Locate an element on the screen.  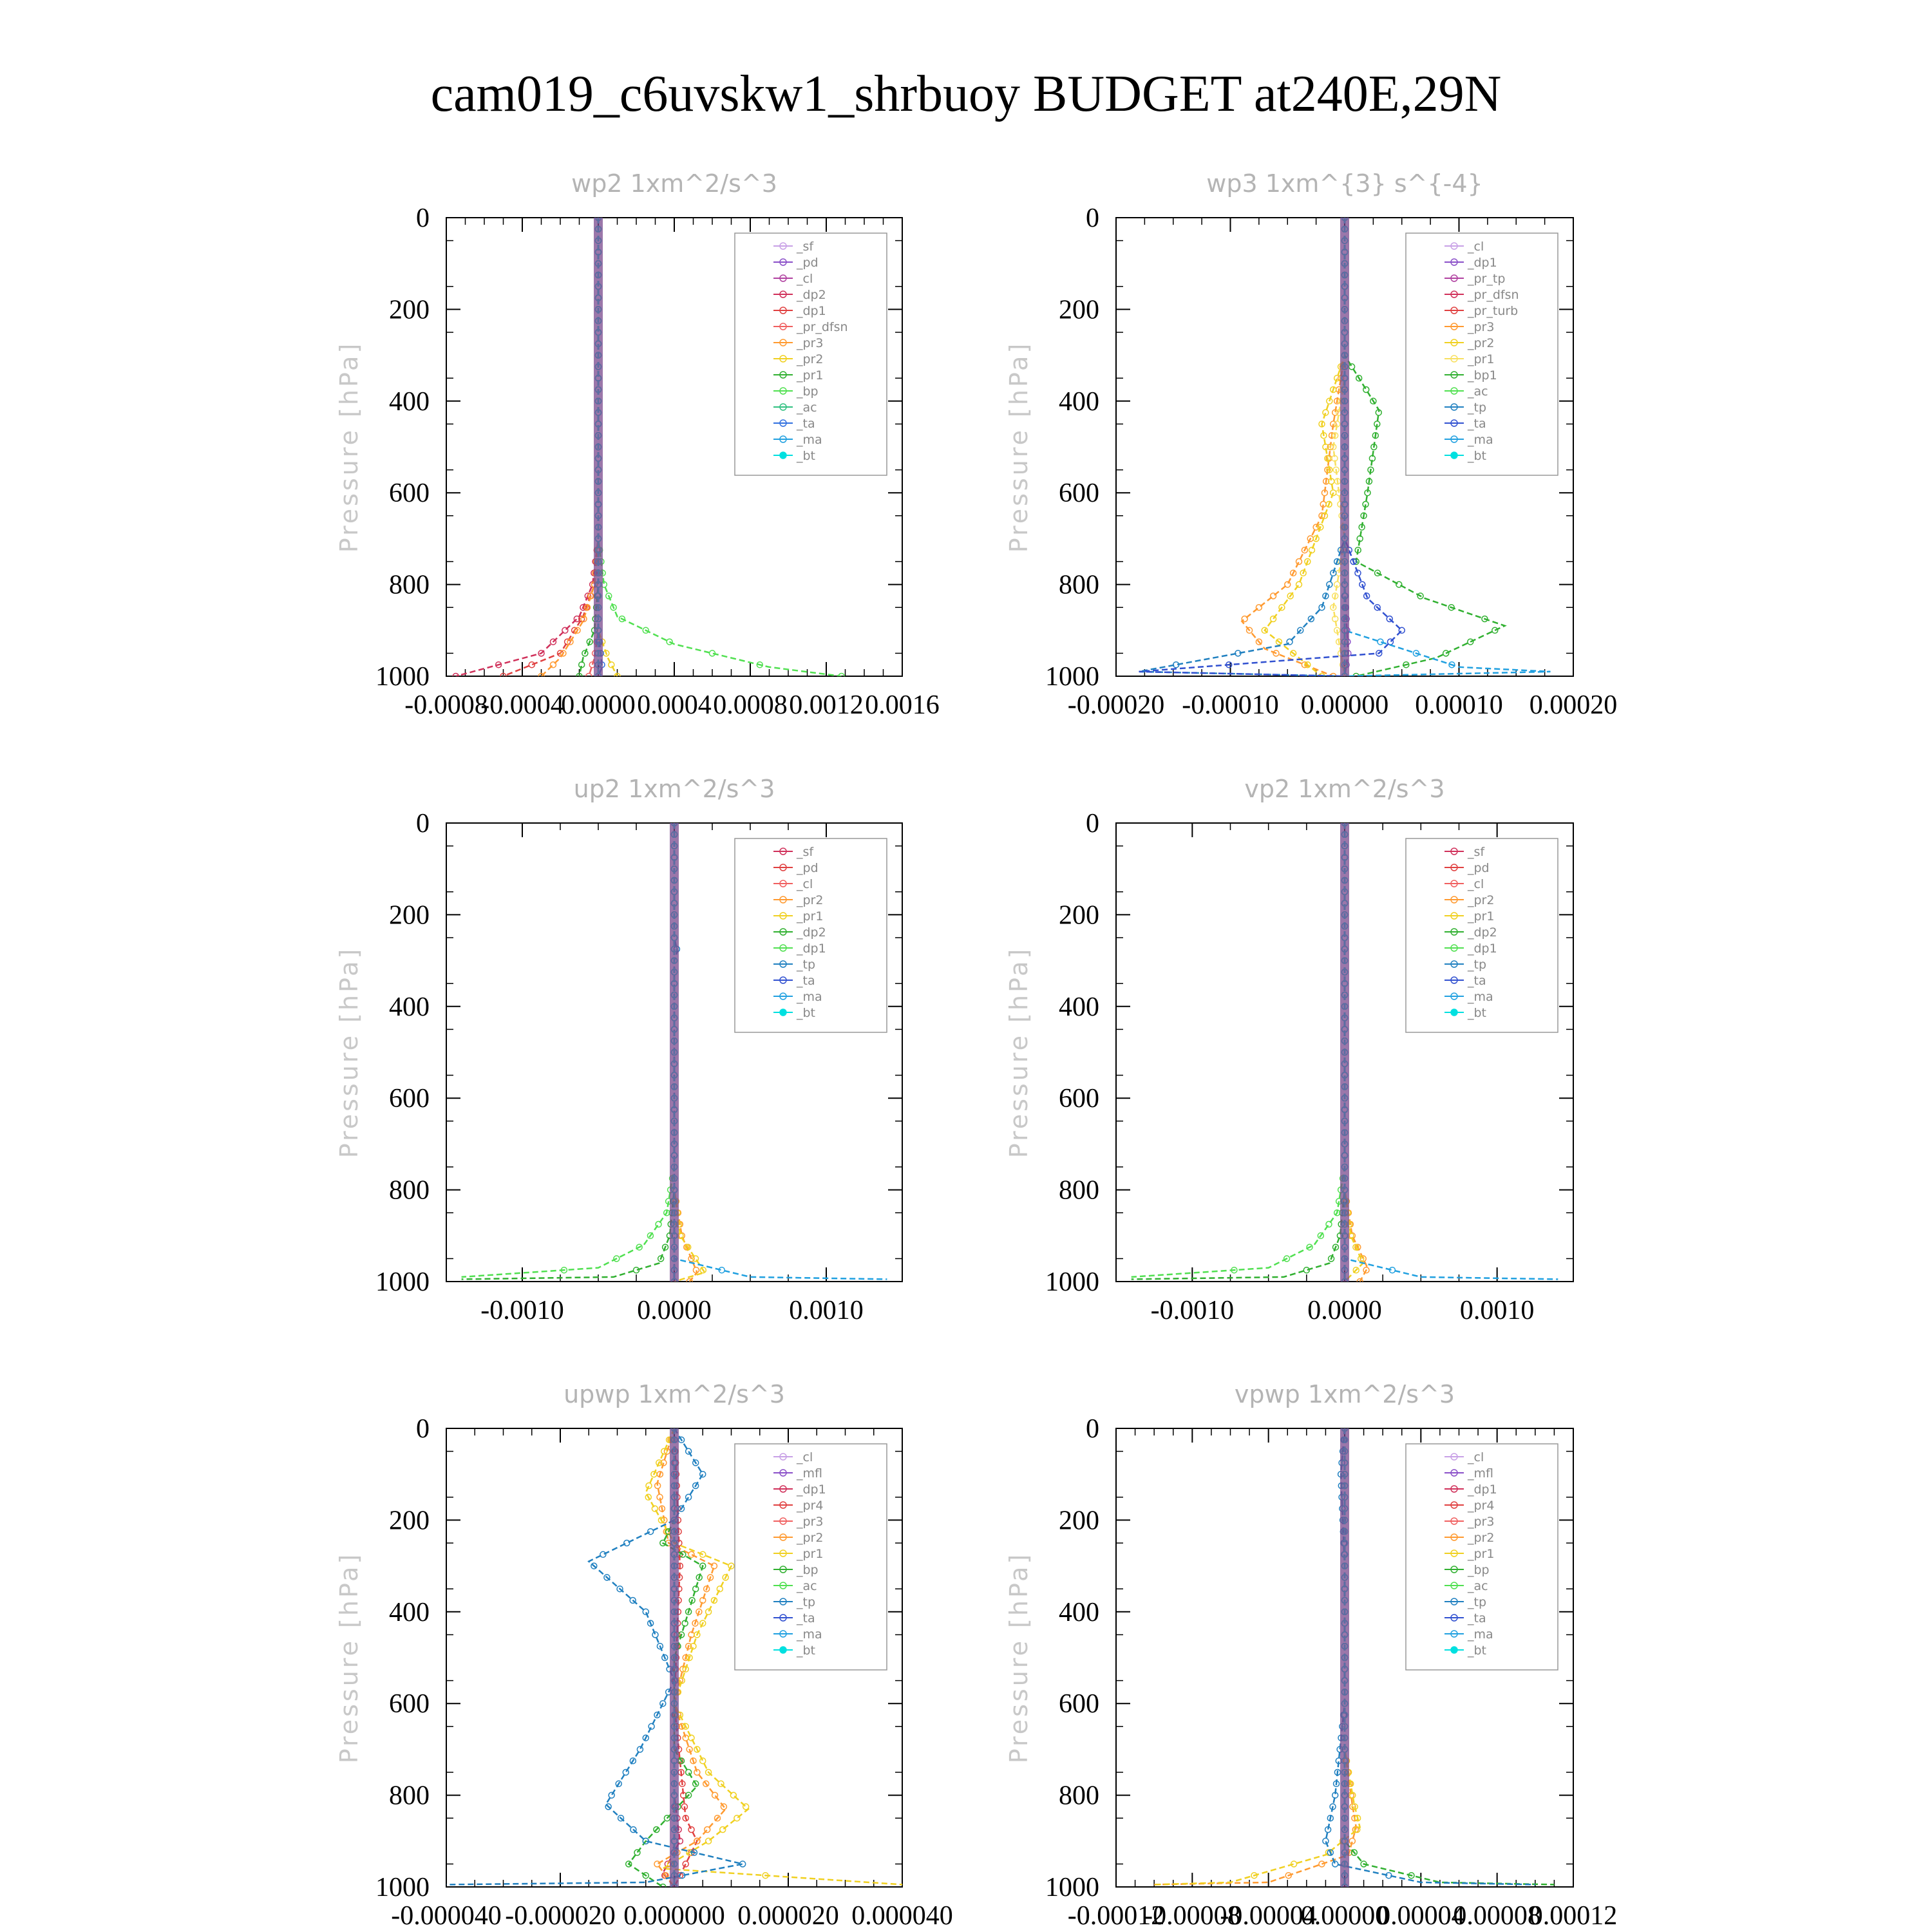
x-tick-label: 0.00012 is located at coordinates (1574, 1916).